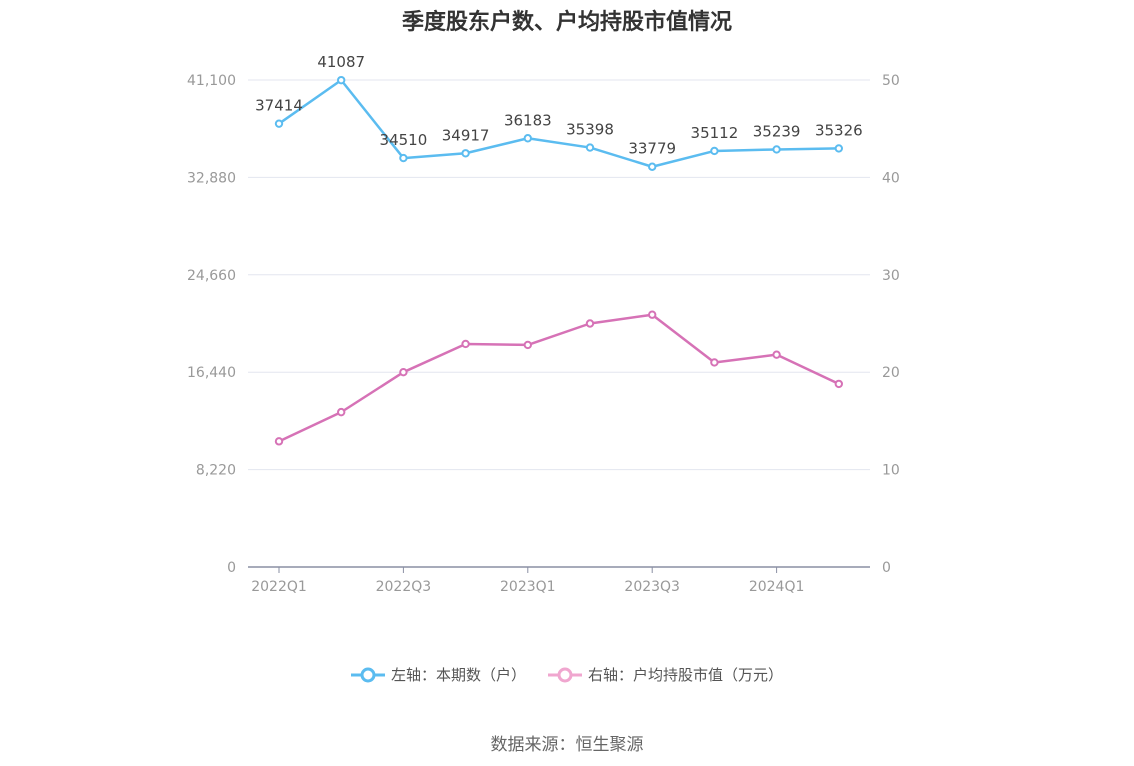 Image resolution: width=1134 pixels, height=766 pixels. I want to click on x-tick-label: 2024Q1, so click(777, 587).